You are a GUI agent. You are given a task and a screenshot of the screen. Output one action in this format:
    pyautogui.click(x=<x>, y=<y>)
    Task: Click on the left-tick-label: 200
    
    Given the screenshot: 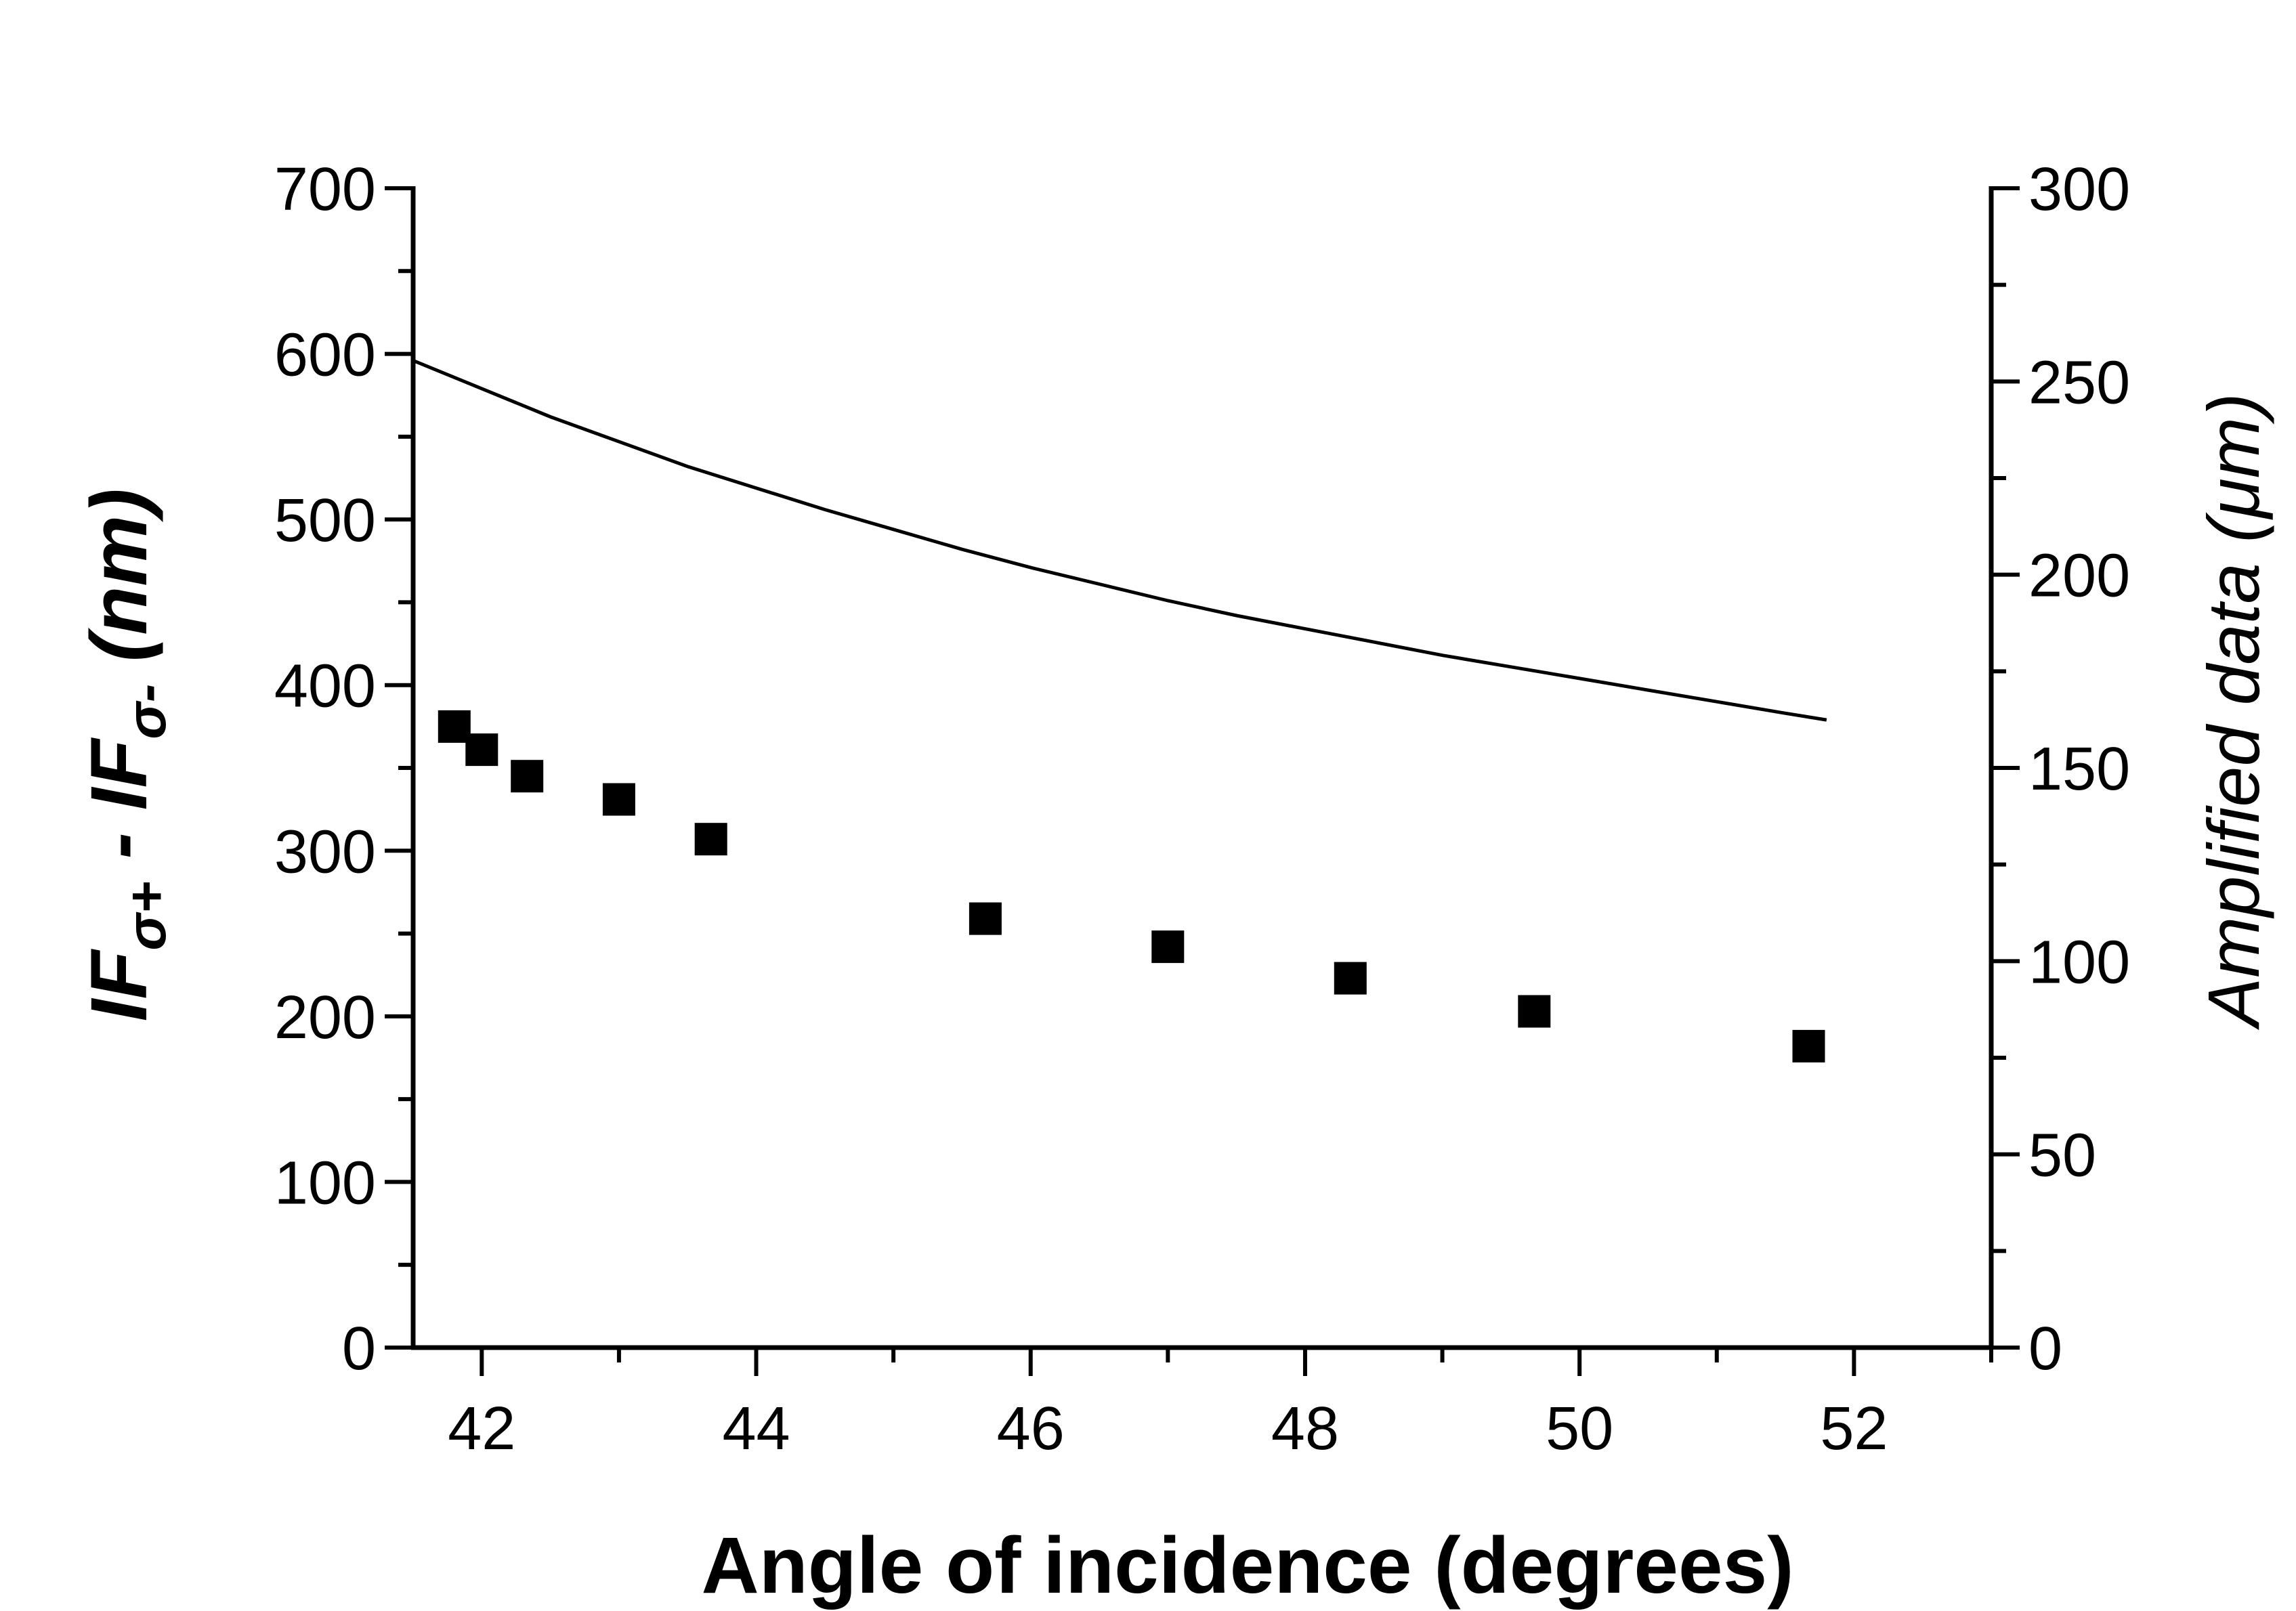 What is the action you would take?
    pyautogui.click(x=325, y=1018)
    